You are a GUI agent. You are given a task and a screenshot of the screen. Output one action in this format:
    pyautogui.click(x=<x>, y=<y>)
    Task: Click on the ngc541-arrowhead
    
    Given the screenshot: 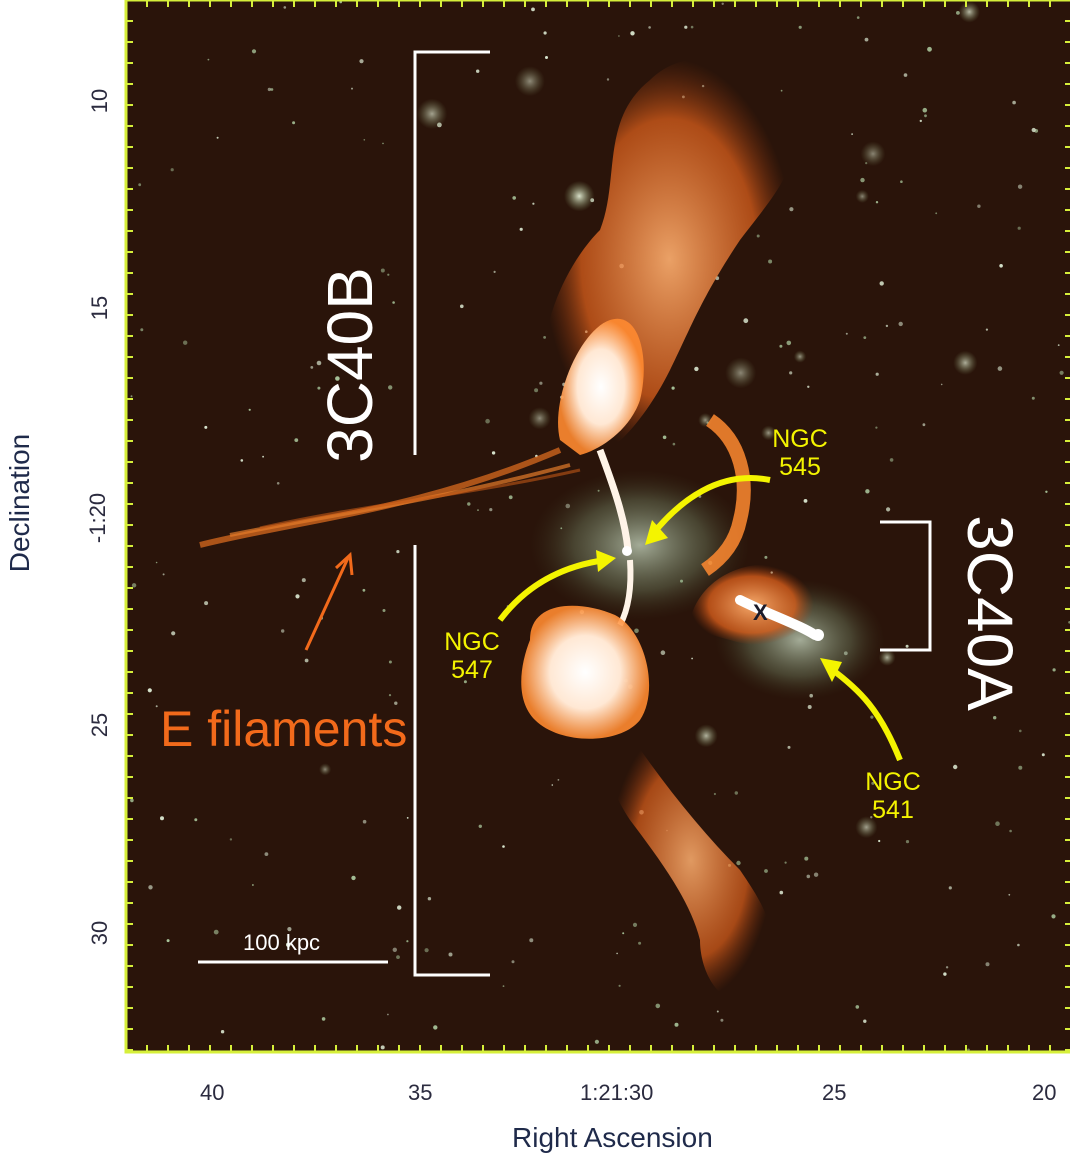 What is the action you would take?
    pyautogui.click(x=831, y=670)
    